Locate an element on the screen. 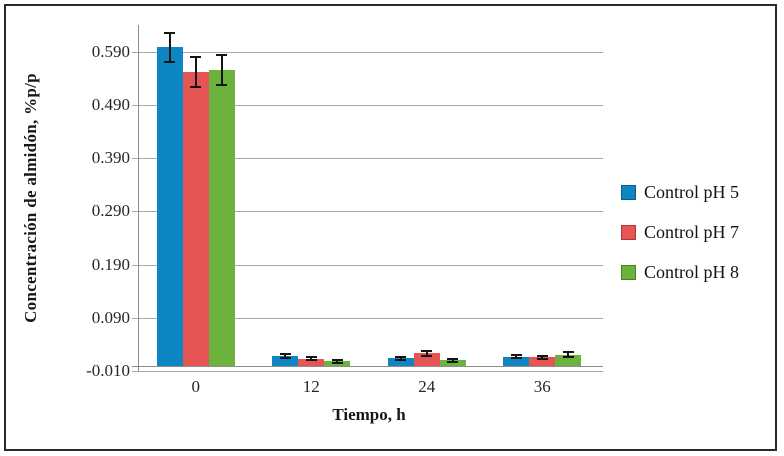 This screenshot has width=784, height=456. legend-item: Control pH 5 is located at coordinates (680, 192).